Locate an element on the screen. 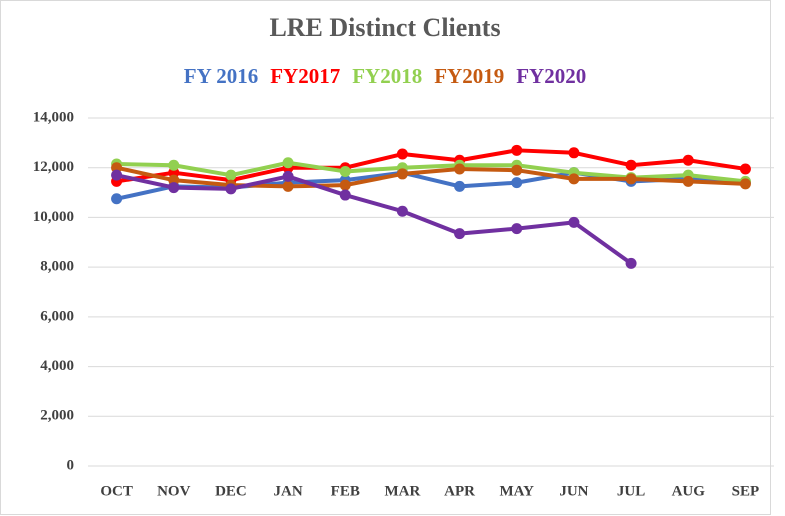  x-tick-label: NOV is located at coordinates (174, 491).